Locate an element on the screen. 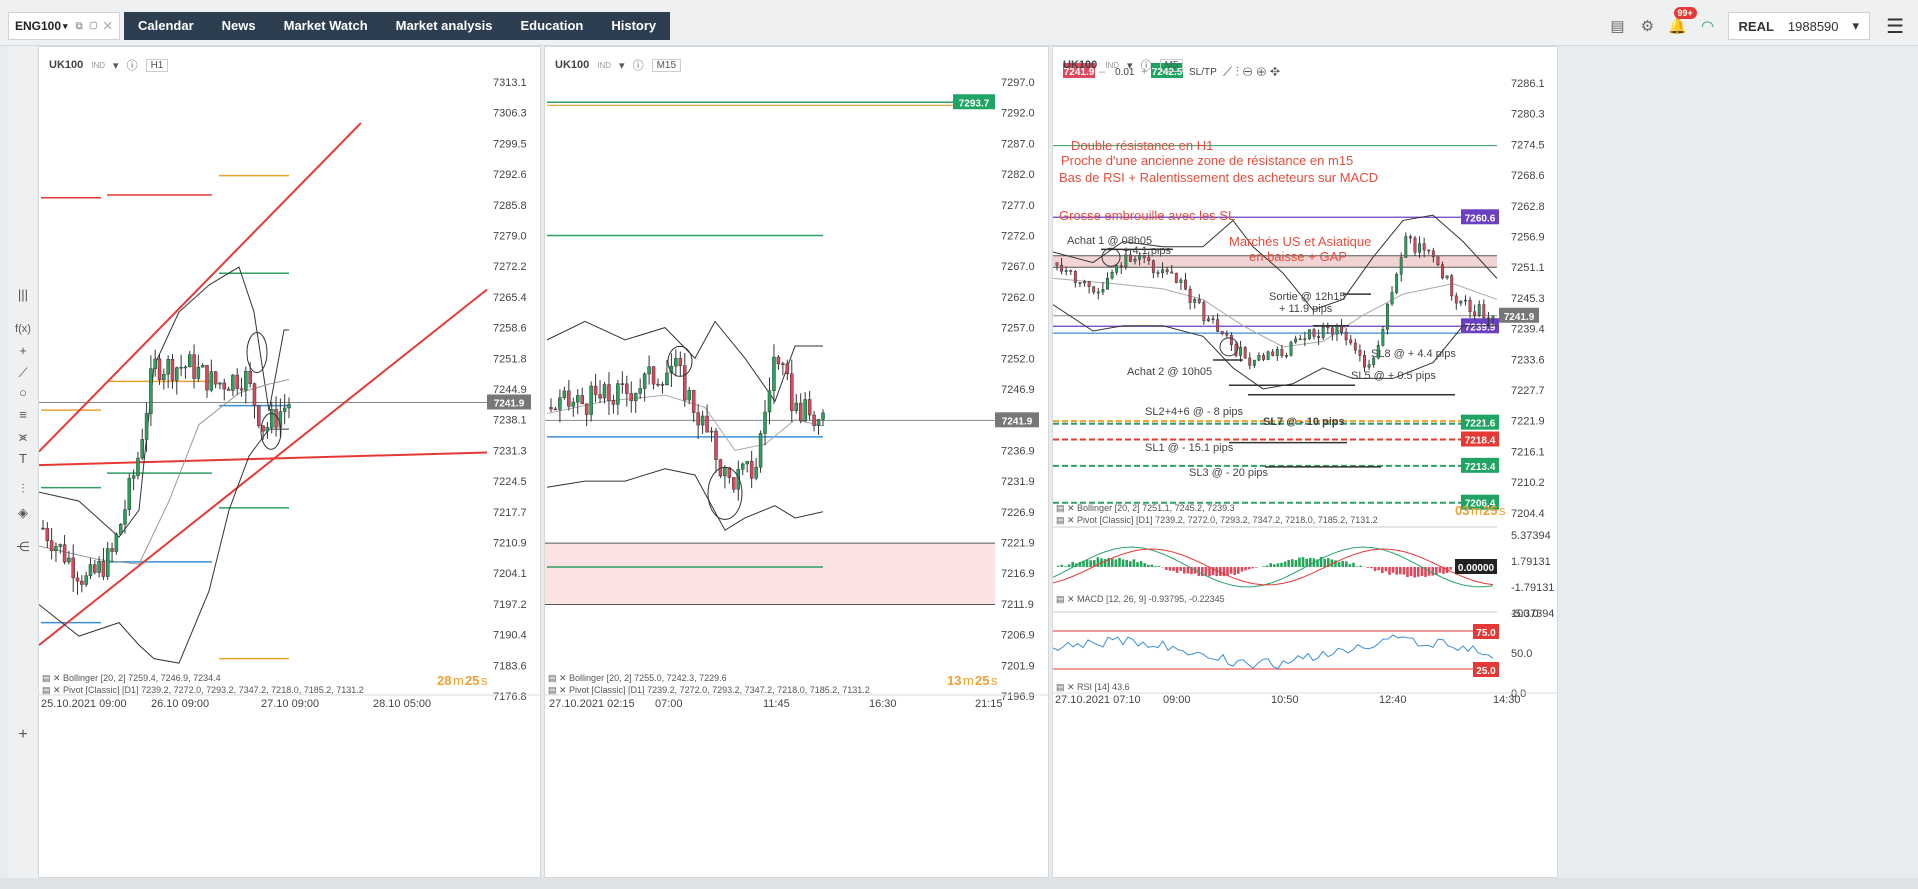  timeframe-select: M5 is located at coordinates (1171, 65).